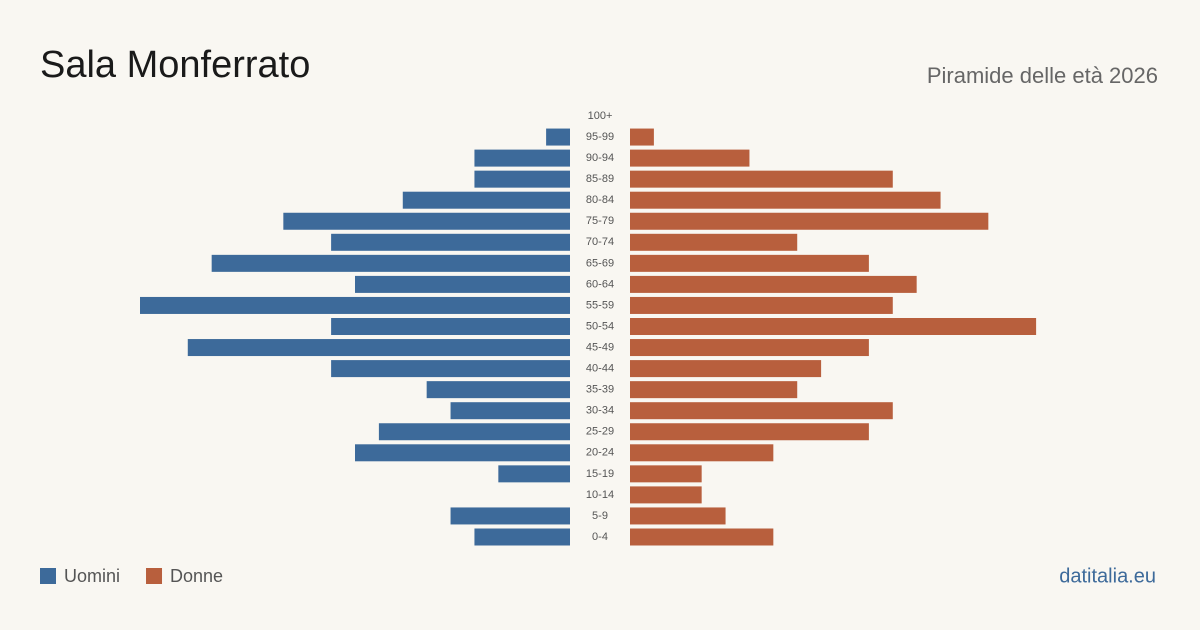 This screenshot has height=630, width=1200. I want to click on category-label: 35-39, so click(600, 390).